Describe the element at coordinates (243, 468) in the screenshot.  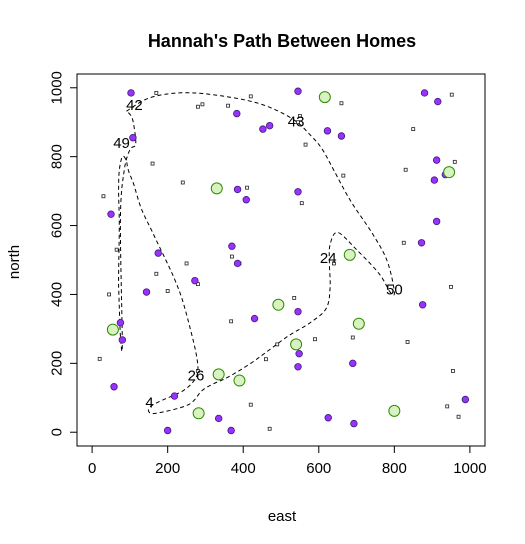
I see `x-tick-label: 400` at that location.